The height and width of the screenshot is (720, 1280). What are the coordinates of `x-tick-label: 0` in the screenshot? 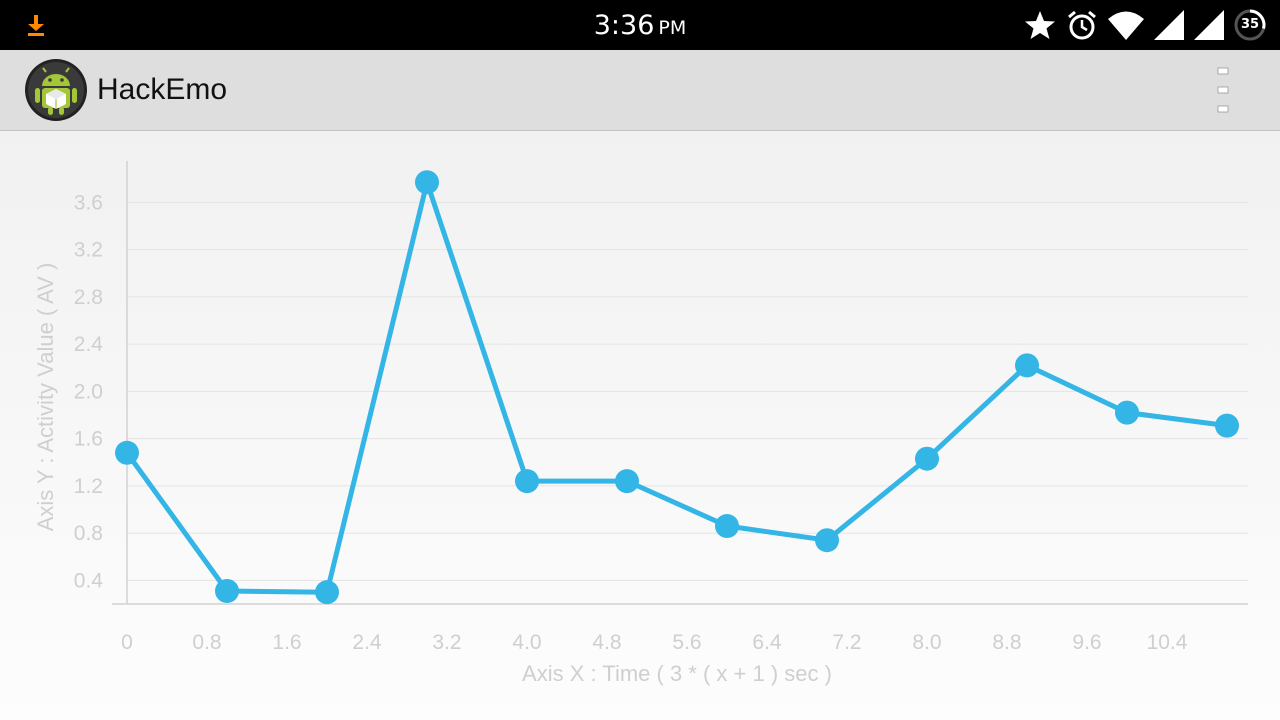 It's located at (127, 642).